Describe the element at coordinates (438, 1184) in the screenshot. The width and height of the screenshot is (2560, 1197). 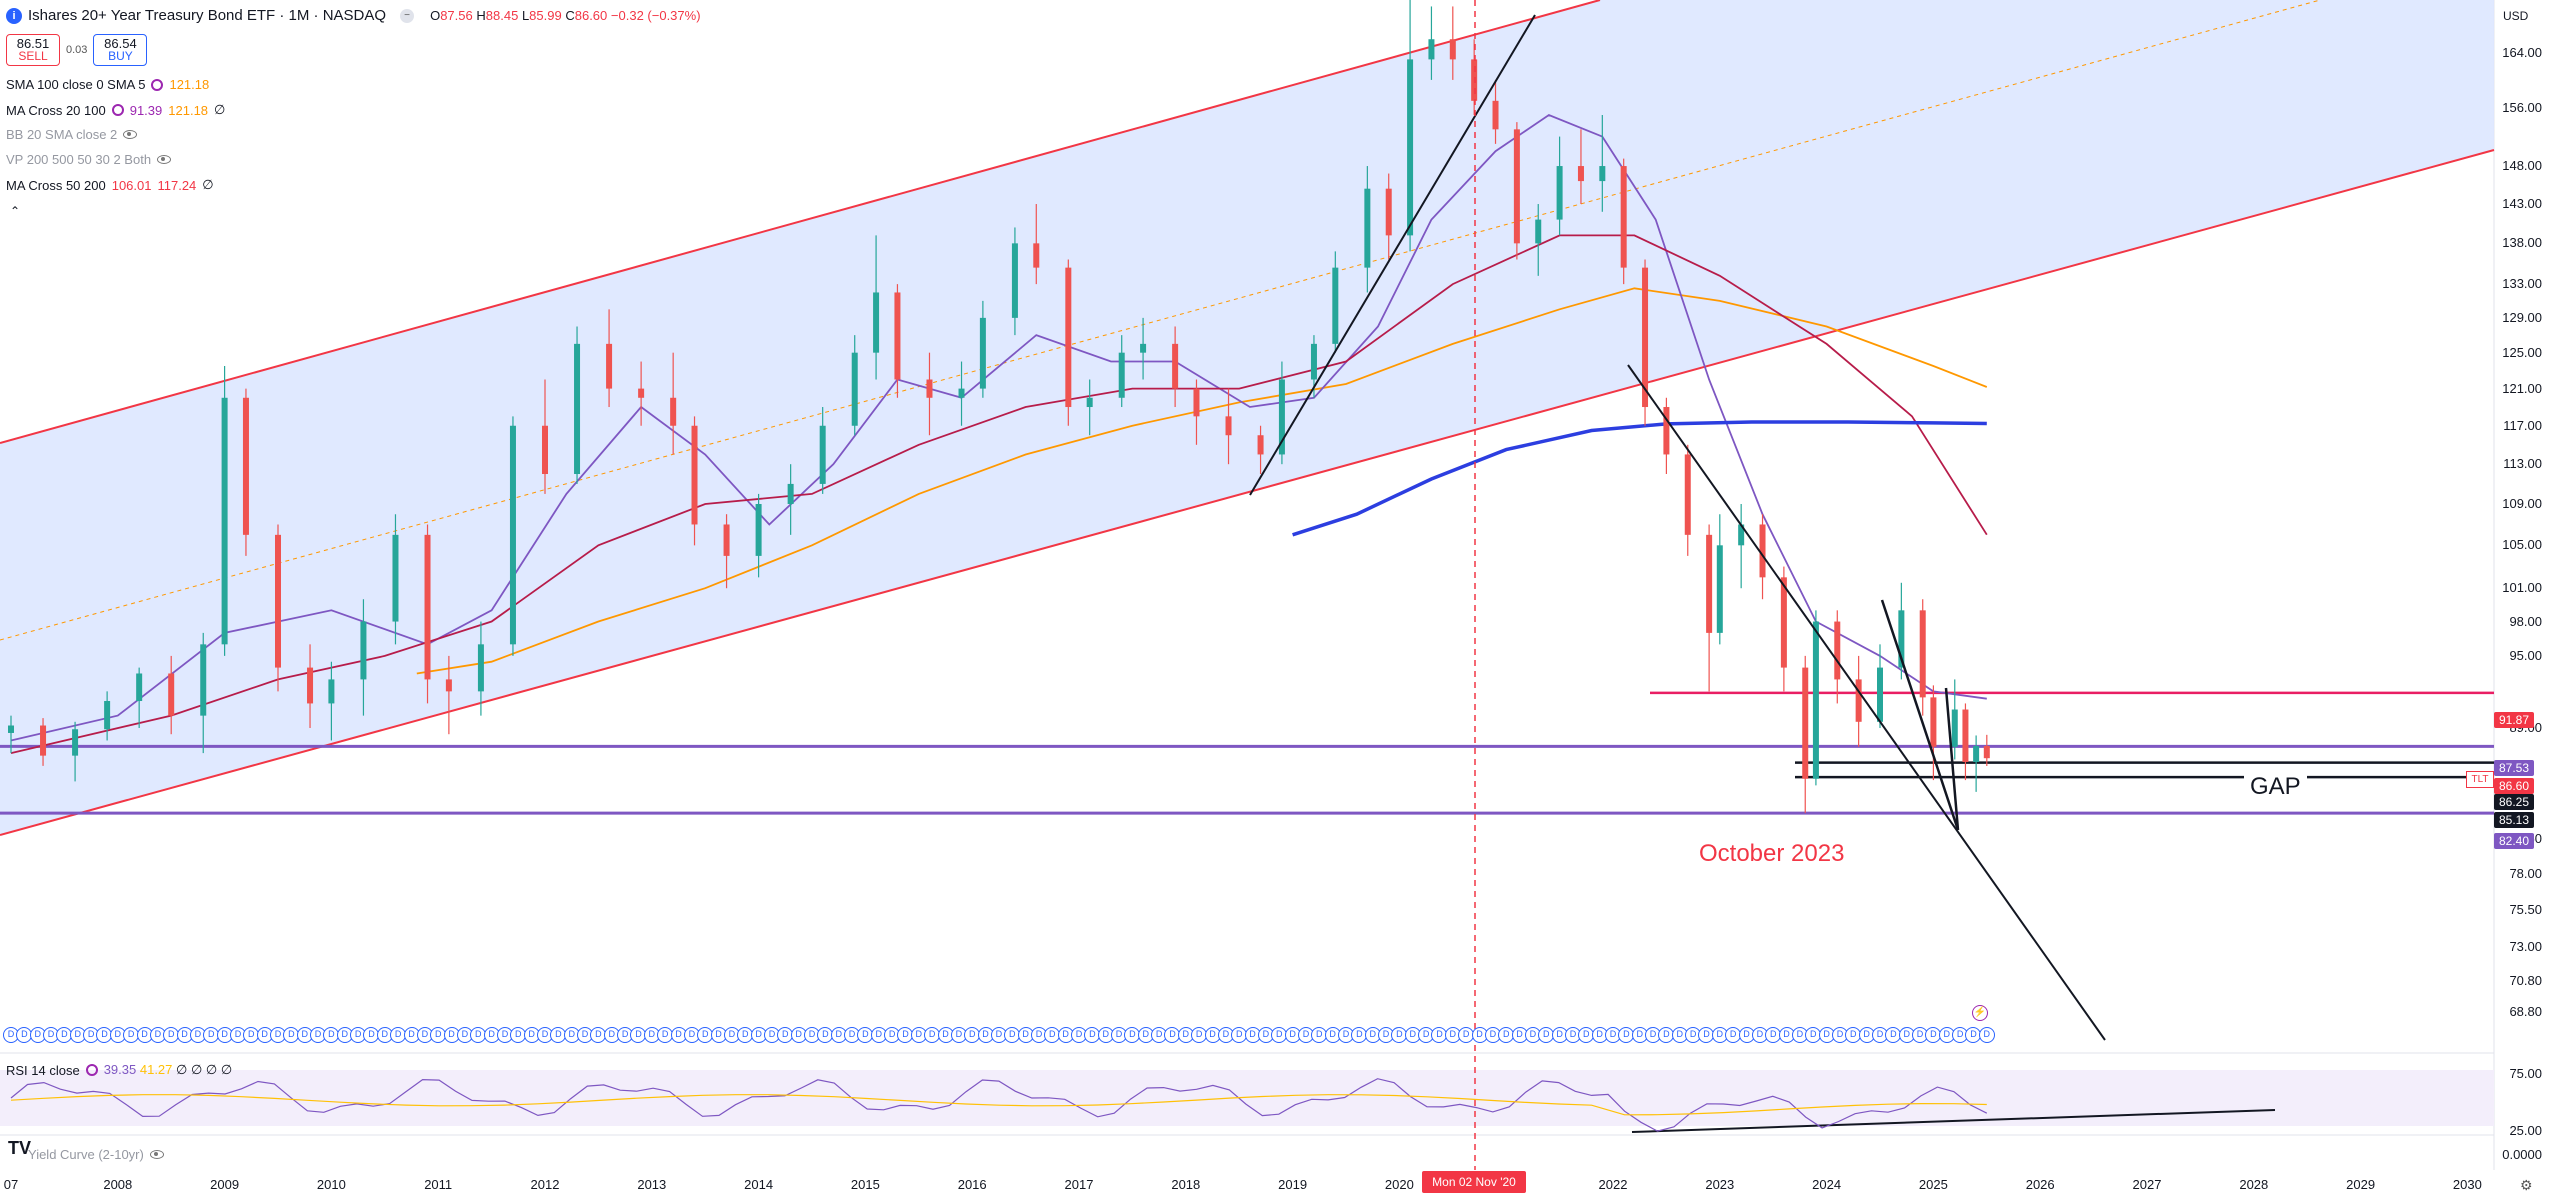
I see `year-label: 2011` at that location.